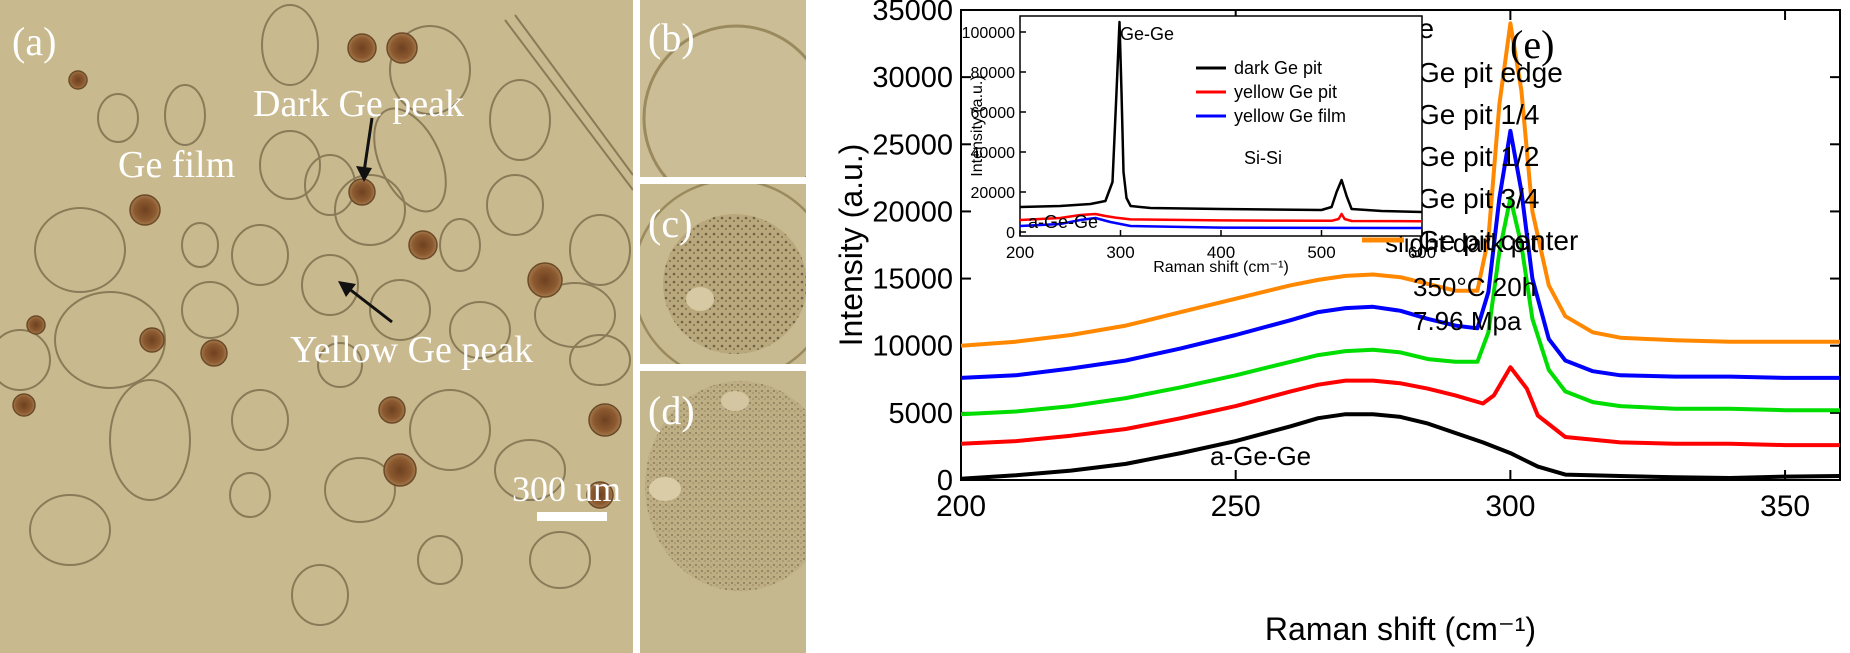 Image resolution: width=1850 pixels, height=653 pixels. Describe the element at coordinates (1063, 222) in the screenshot. I see `inset-a-ge-ge-annotation: a-Ge-Ge` at that location.